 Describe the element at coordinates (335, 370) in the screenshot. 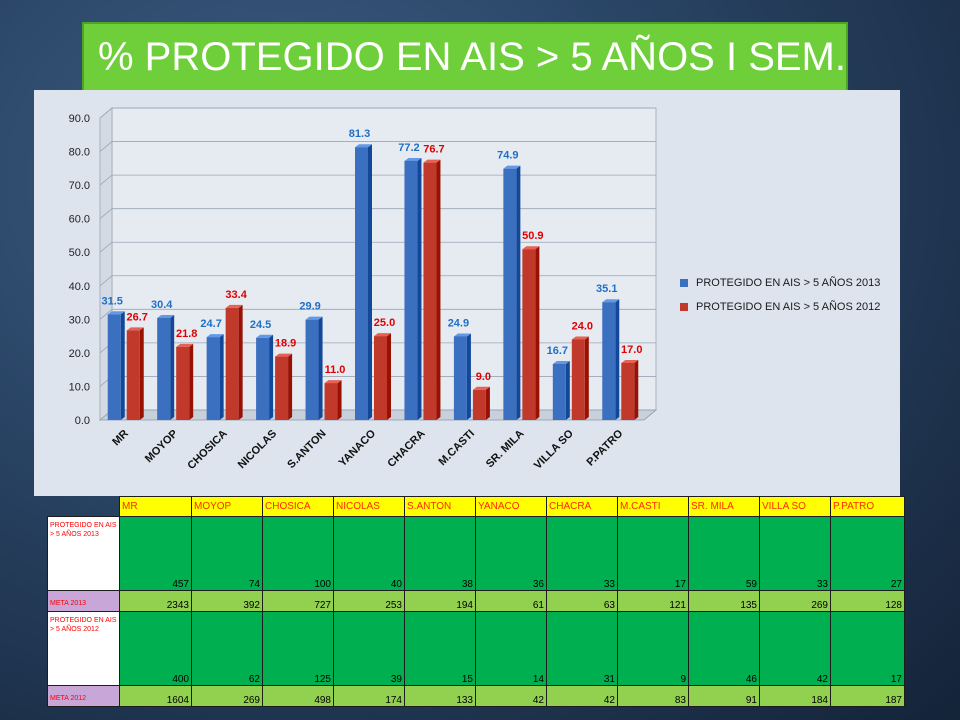

I see `data-label-2012: 11.0` at that location.